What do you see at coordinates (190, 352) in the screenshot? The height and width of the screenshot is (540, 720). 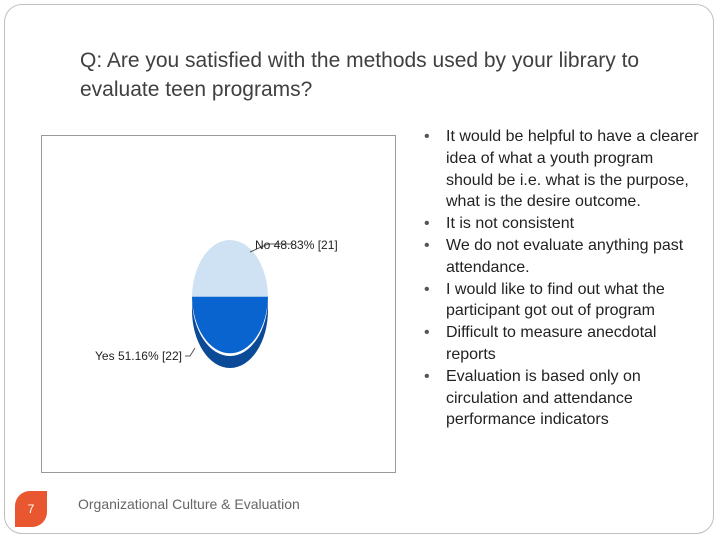 I see `pie-leader-yes` at bounding box center [190, 352].